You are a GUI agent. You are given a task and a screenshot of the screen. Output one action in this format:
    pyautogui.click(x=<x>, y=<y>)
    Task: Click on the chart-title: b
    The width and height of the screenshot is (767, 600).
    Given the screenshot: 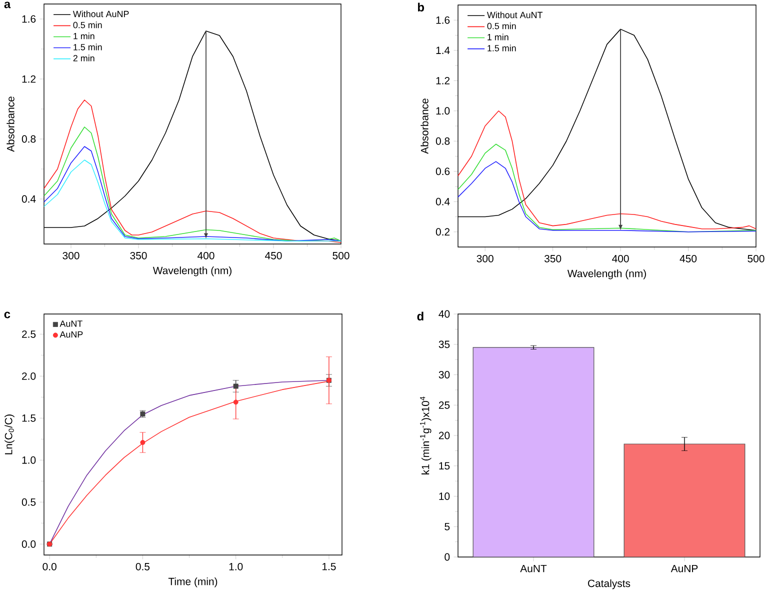 What is the action you would take?
    pyautogui.click(x=421, y=7)
    